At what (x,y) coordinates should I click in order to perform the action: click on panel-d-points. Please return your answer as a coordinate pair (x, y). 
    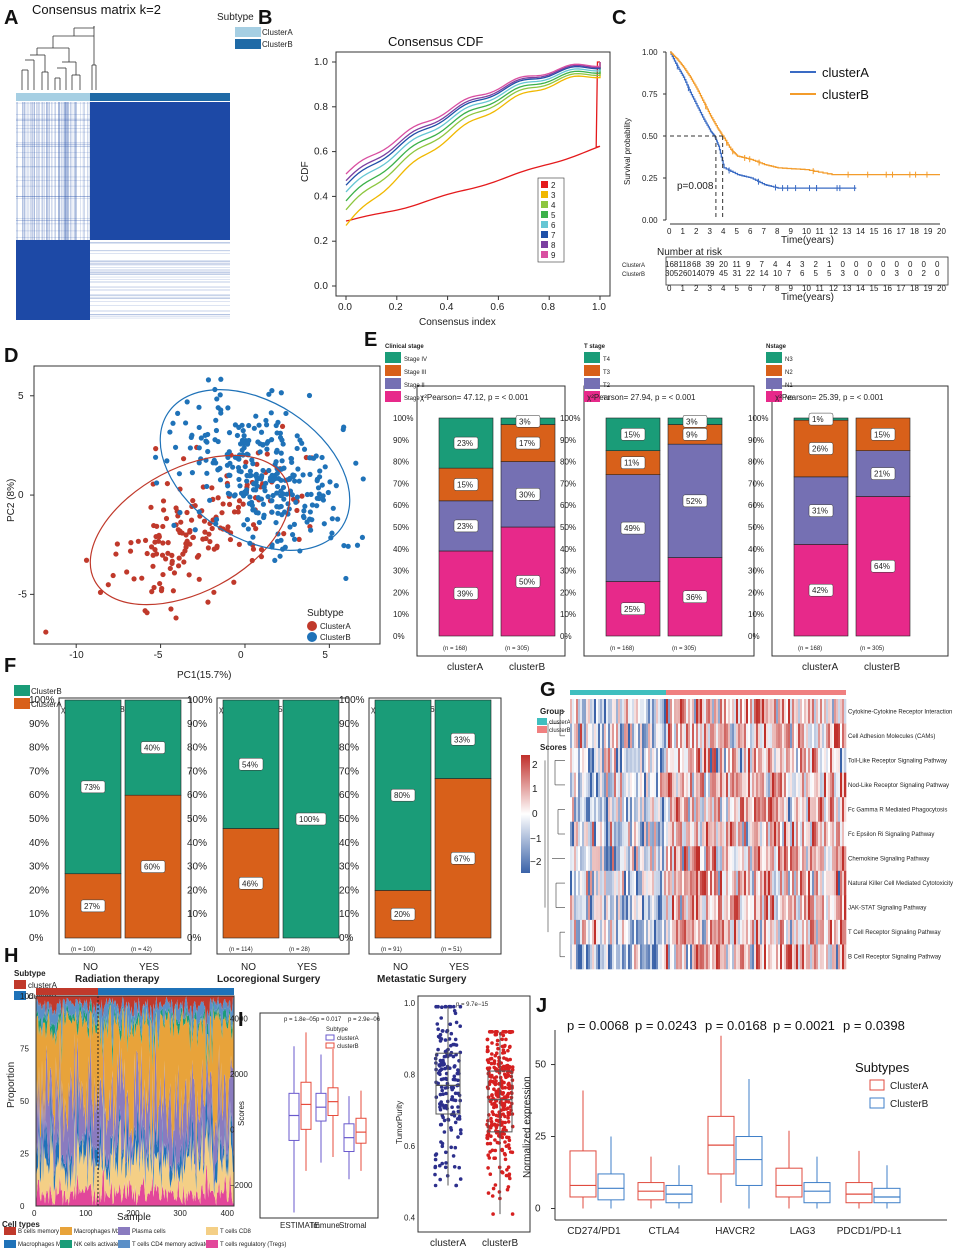
    Looking at the image, I should click on (204, 505).